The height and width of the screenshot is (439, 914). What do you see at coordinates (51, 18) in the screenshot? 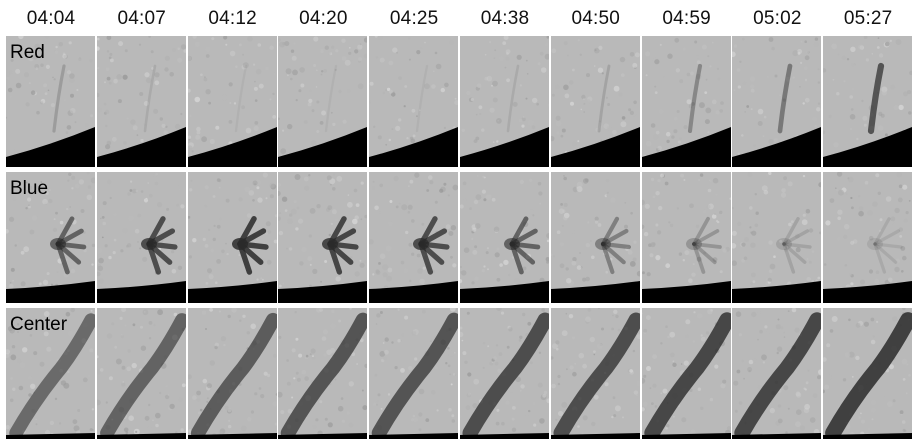
I see `timestamp-label: 04:04` at bounding box center [51, 18].